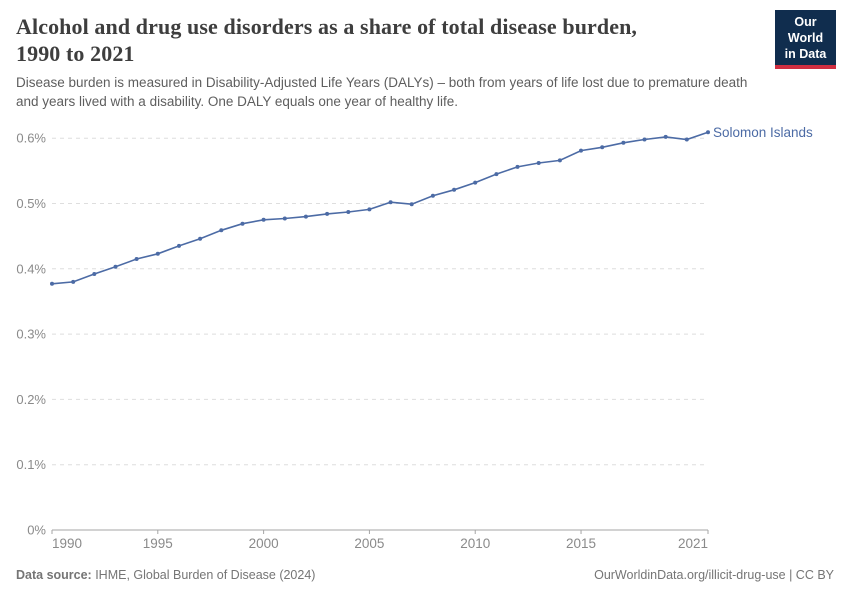  I want to click on x-axis-tick-label: 2005, so click(369, 543).